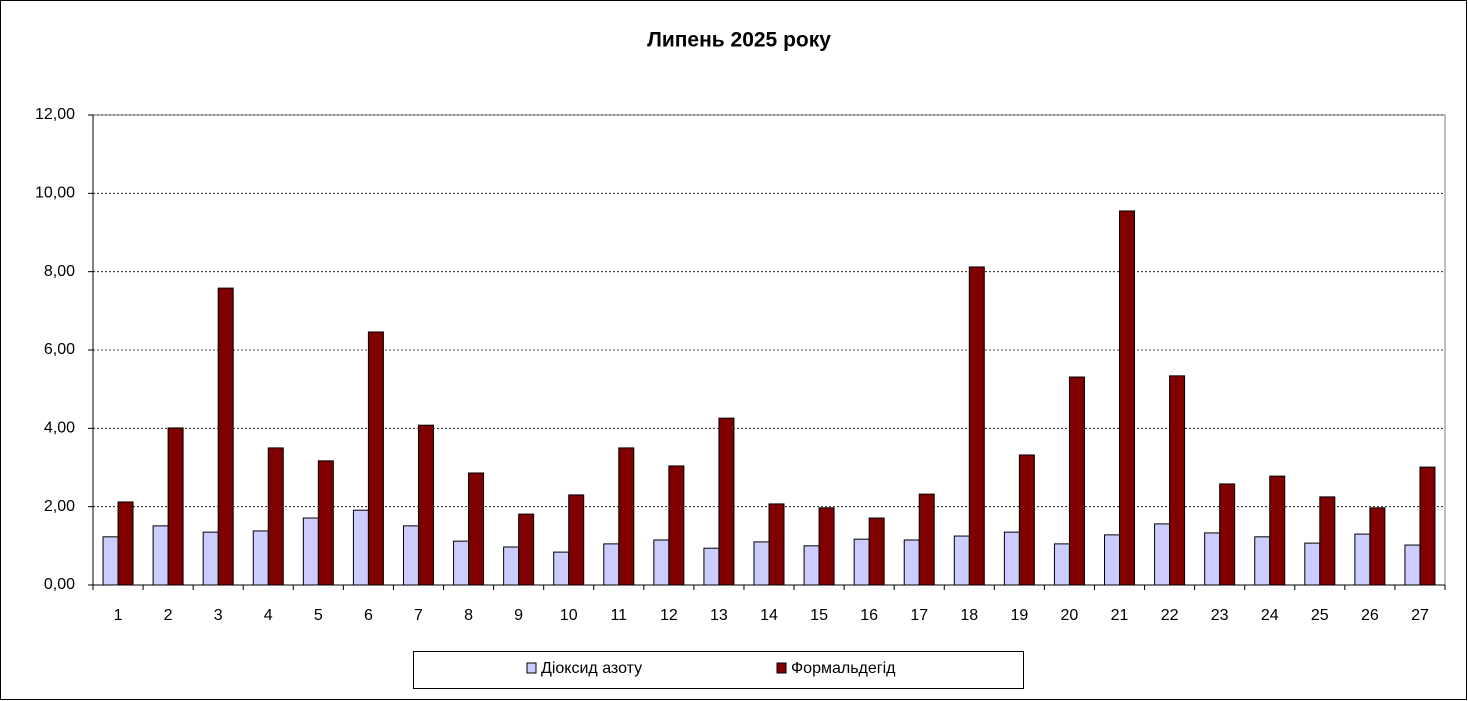 The height and width of the screenshot is (701, 1468). I want to click on x-tick-label: 18, so click(969, 615).